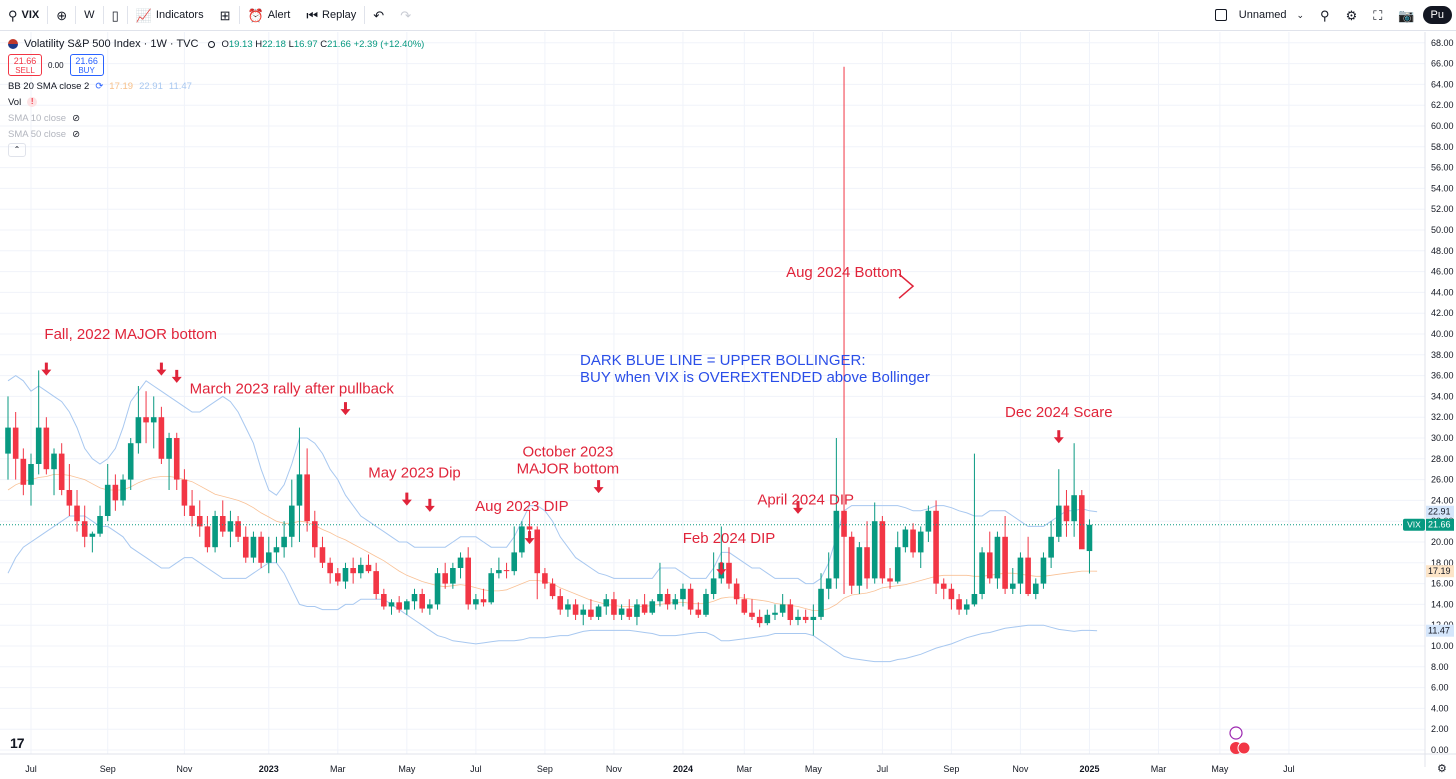 This screenshot has width=1456, height=779. What do you see at coordinates (216, 86) in the screenshot?
I see `bb-indicator-row: BB 20 SMA close 2 ⟳ 17.19 22.91 11.47` at bounding box center [216, 86].